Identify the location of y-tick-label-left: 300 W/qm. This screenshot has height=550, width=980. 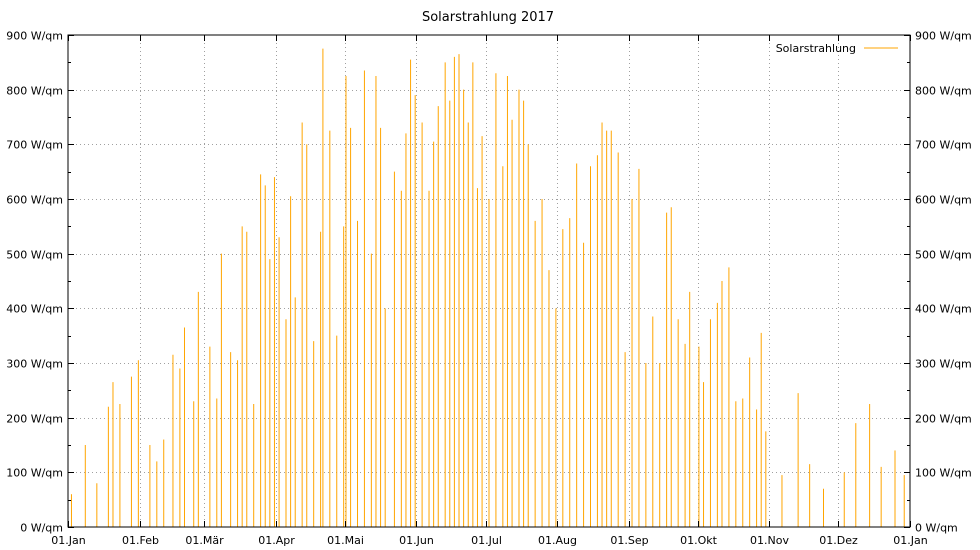
(34, 364).